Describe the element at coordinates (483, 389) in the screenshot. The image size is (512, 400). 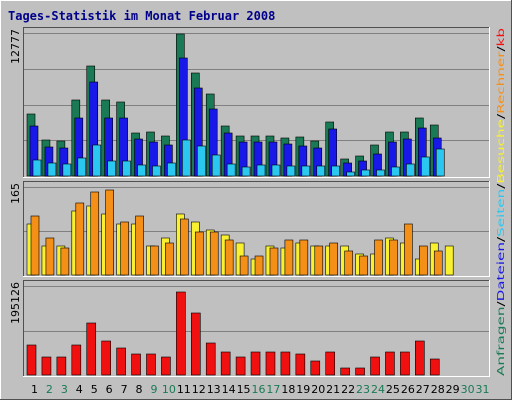
I see `x-label-day-31: 31` at that location.